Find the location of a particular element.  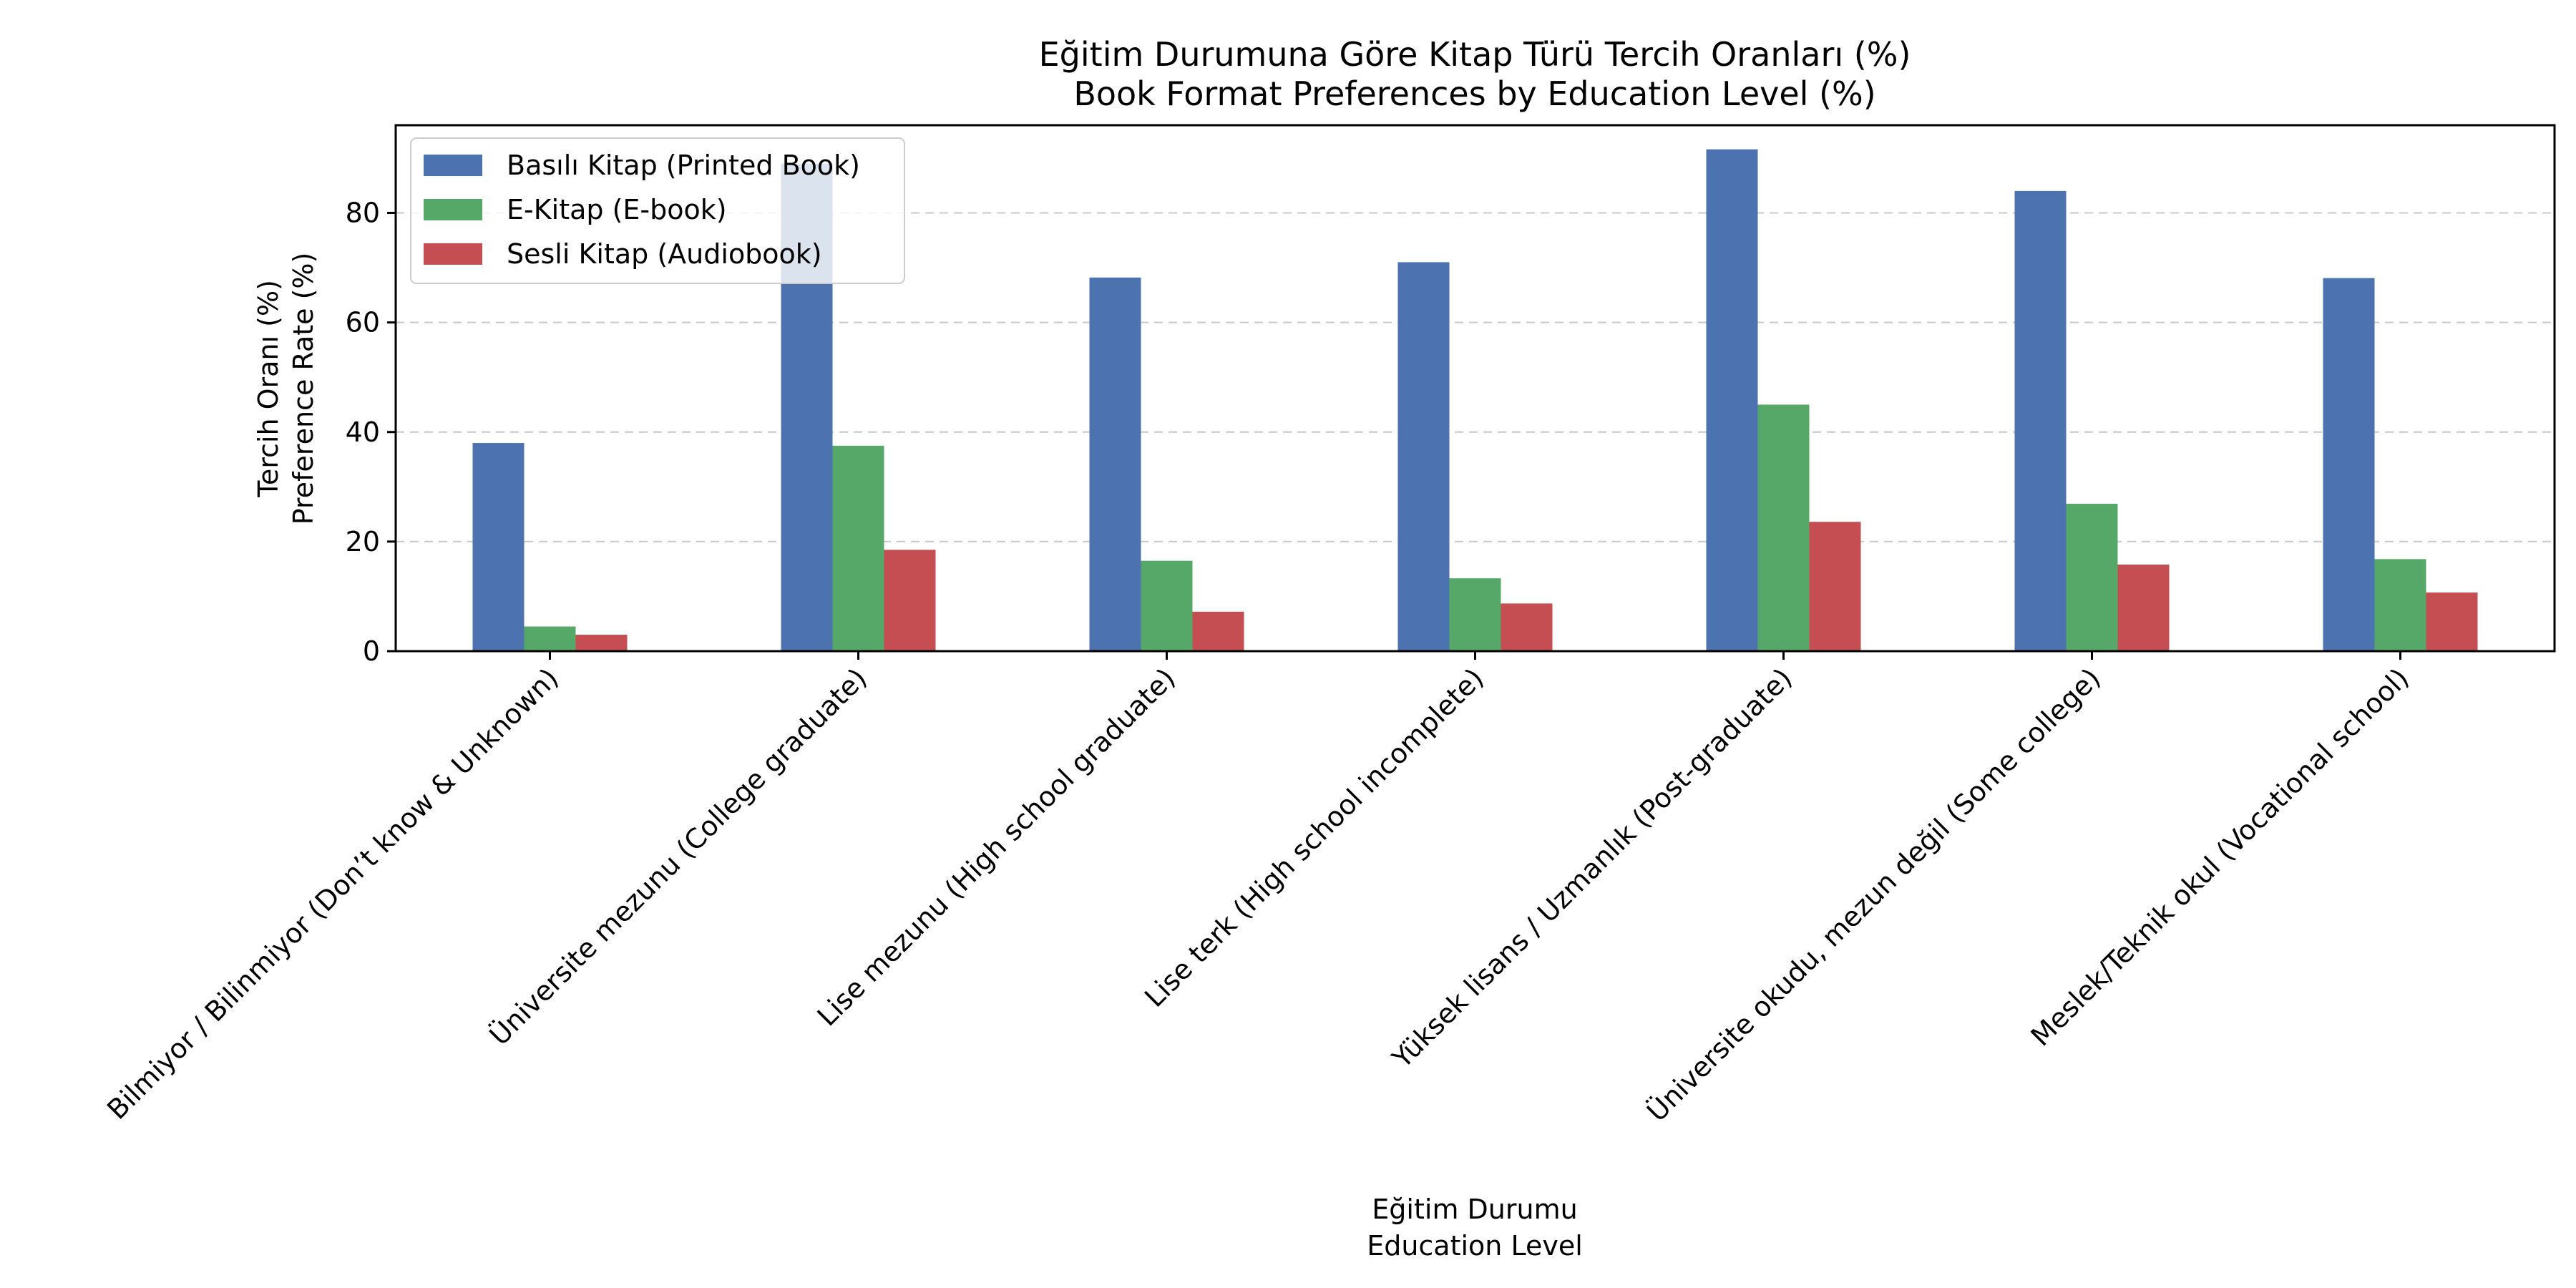

legend-label: E-Kitap (E-book) is located at coordinates (617, 209).